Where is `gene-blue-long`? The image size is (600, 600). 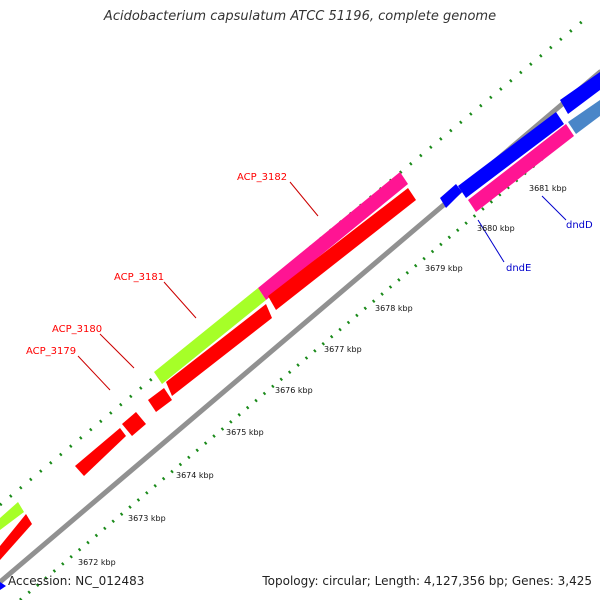
gene-blue-long is located at coordinates (511, 155).